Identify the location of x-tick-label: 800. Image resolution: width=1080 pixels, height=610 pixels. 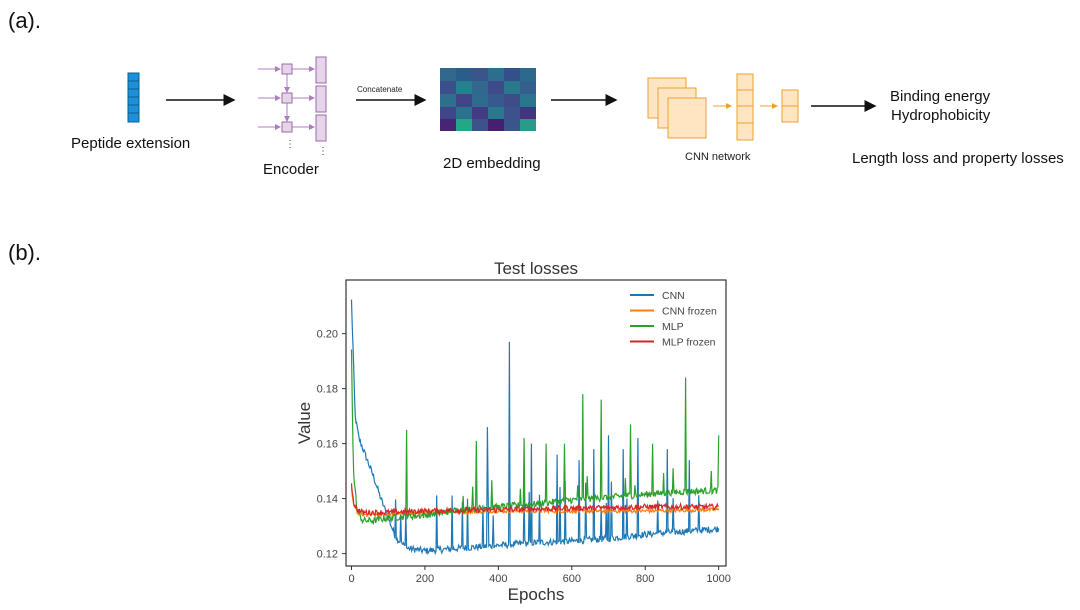
(645, 579).